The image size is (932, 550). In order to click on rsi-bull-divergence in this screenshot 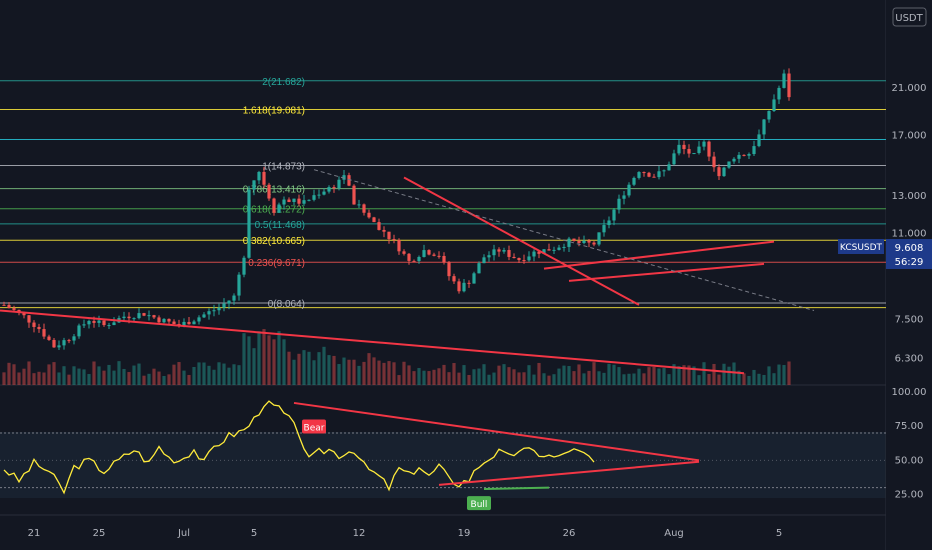, I will do `click(516, 488)`.